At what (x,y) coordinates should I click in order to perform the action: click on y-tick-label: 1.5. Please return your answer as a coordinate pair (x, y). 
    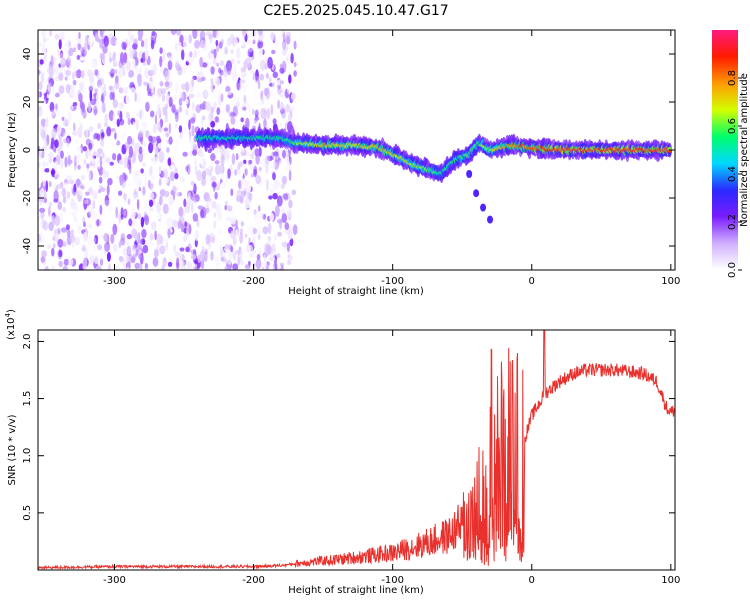
    Looking at the image, I should click on (27, 399).